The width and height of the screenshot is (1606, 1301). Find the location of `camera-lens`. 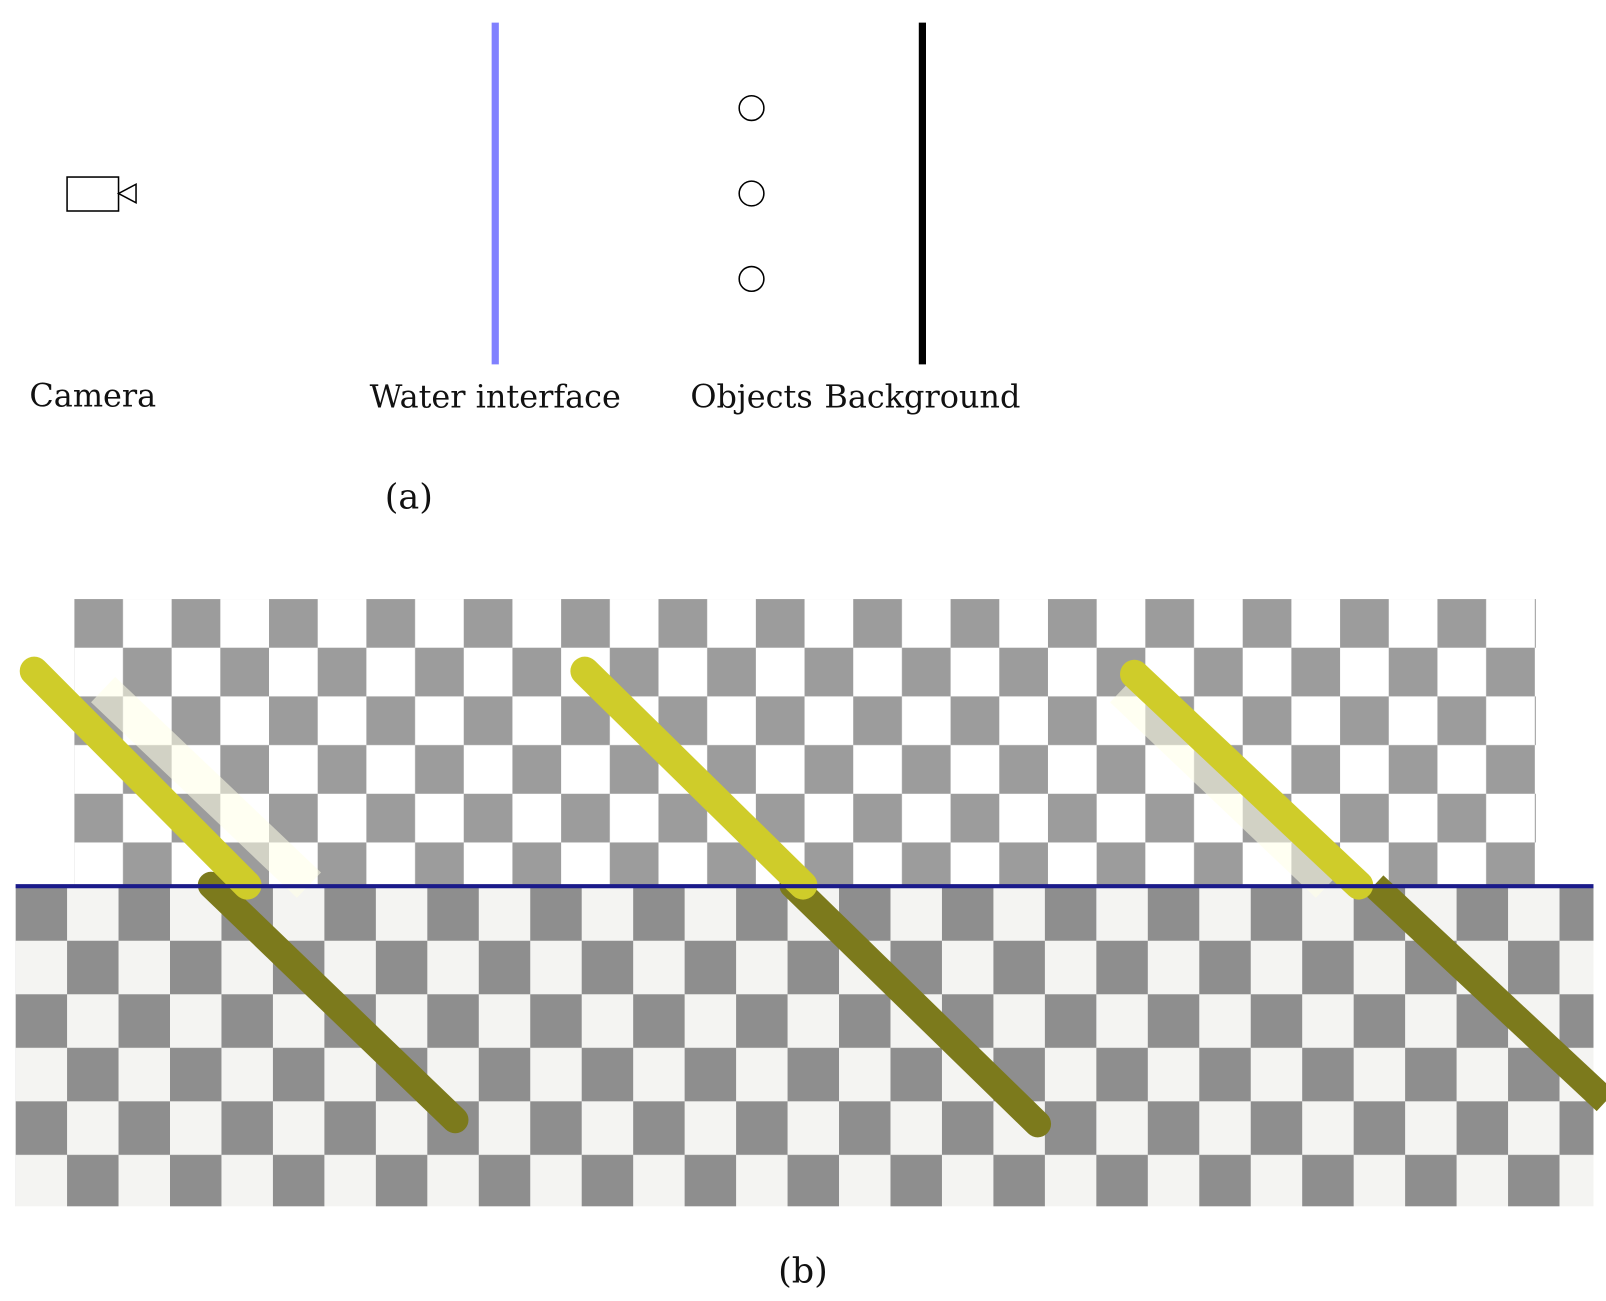

camera-lens is located at coordinates (126, 193).